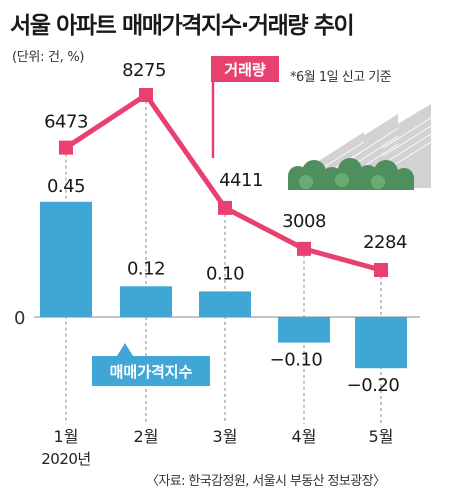  I want to click on bar-value-label: 0.12, so click(146, 268).